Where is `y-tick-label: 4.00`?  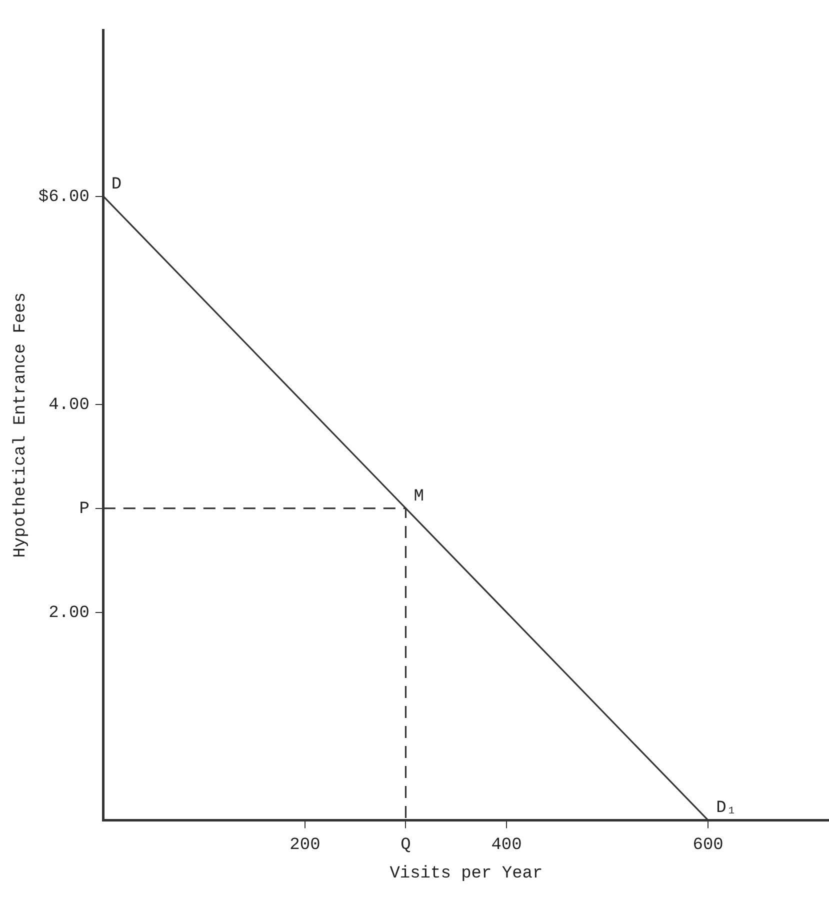
y-tick-label: 4.00 is located at coordinates (69, 405).